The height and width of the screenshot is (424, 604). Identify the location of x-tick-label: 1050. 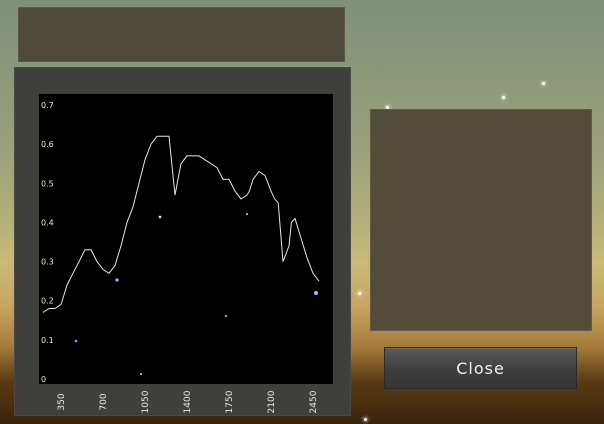
(146, 401).